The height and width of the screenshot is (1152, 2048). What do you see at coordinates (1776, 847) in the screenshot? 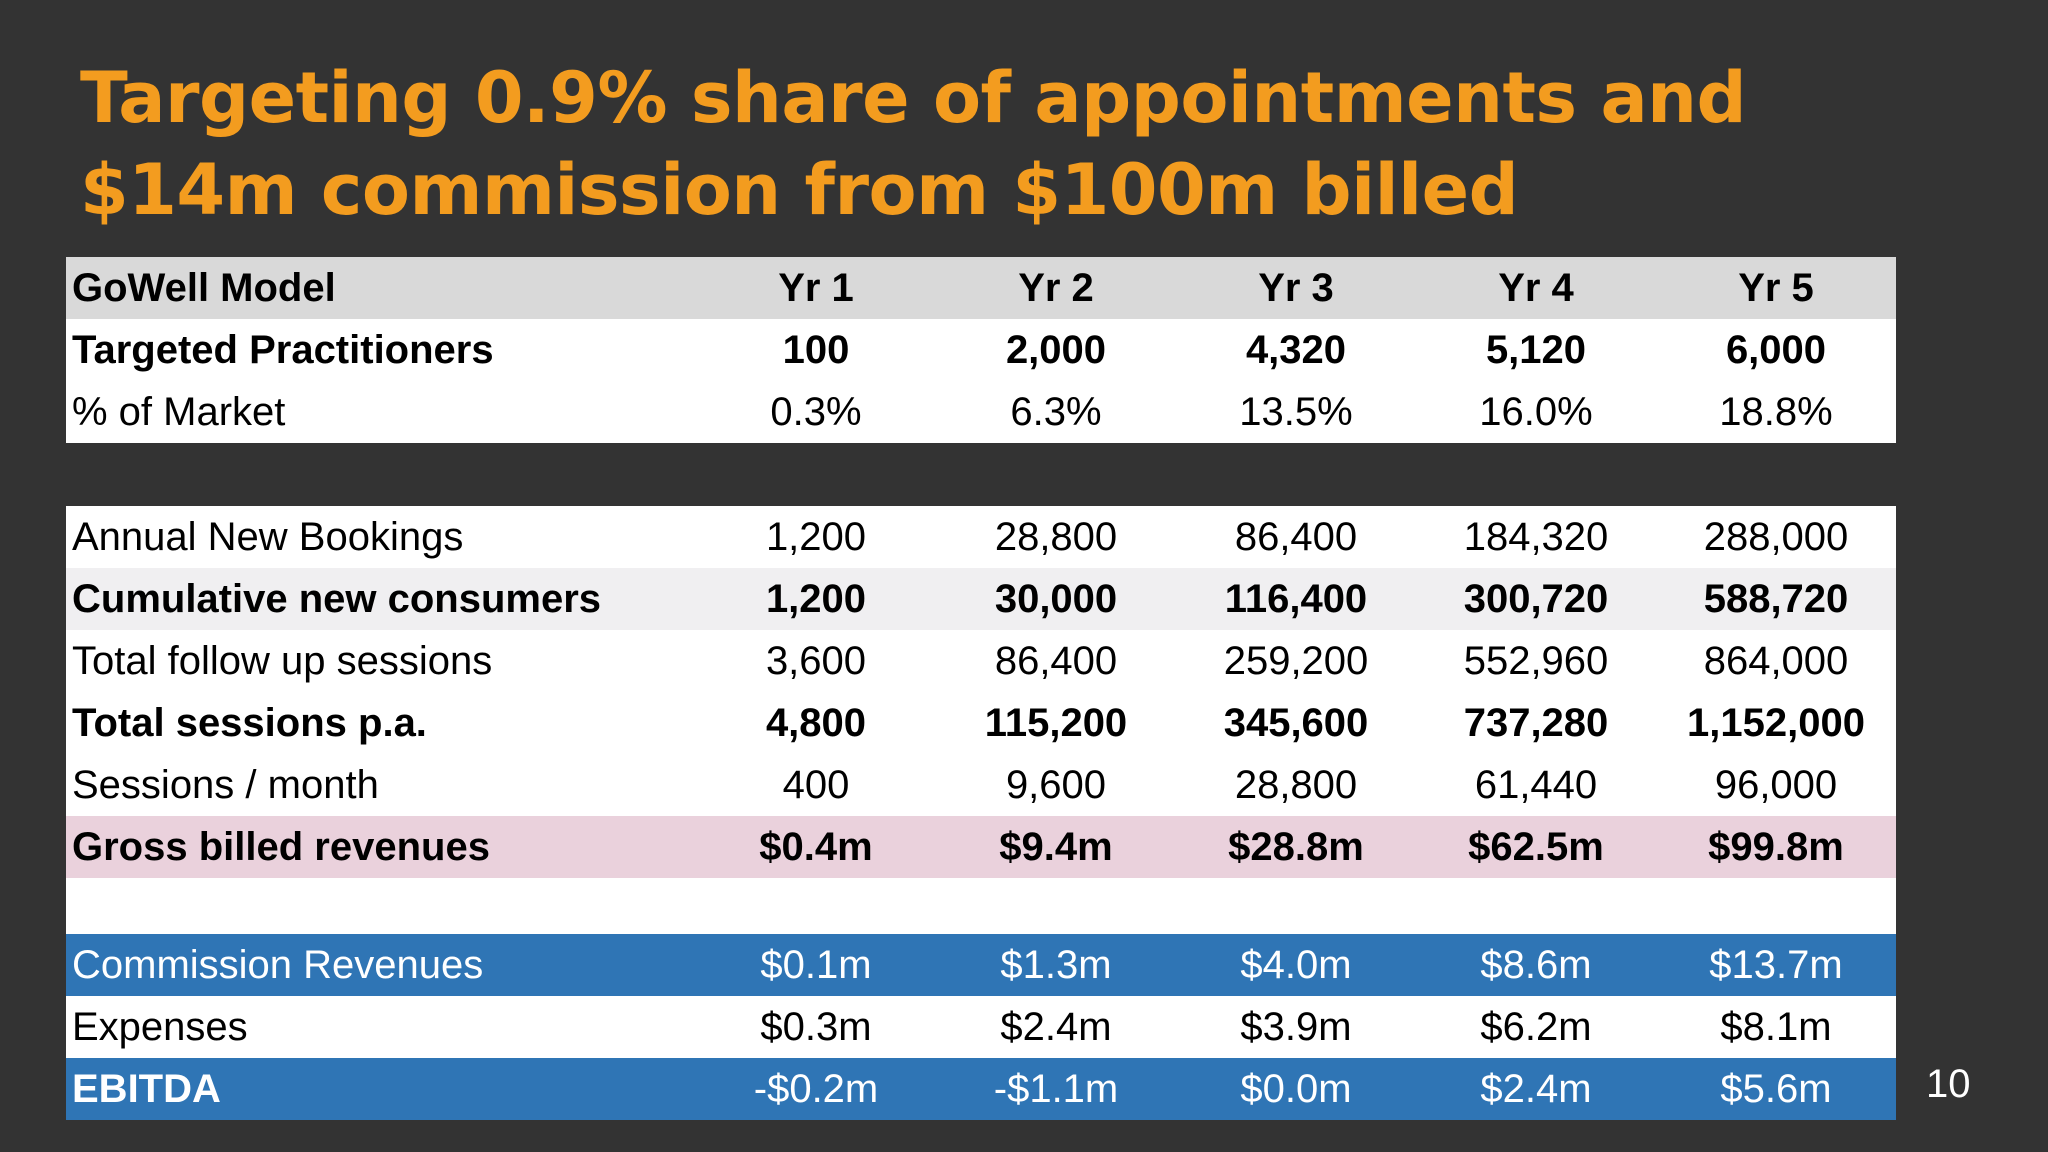
I see `cell-value: $99.8m` at bounding box center [1776, 847].